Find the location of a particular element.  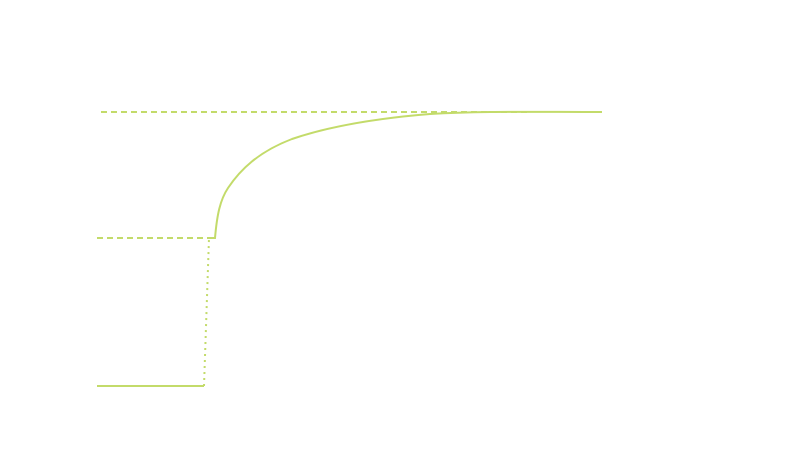

step-edge is located at coordinates (206, 312).